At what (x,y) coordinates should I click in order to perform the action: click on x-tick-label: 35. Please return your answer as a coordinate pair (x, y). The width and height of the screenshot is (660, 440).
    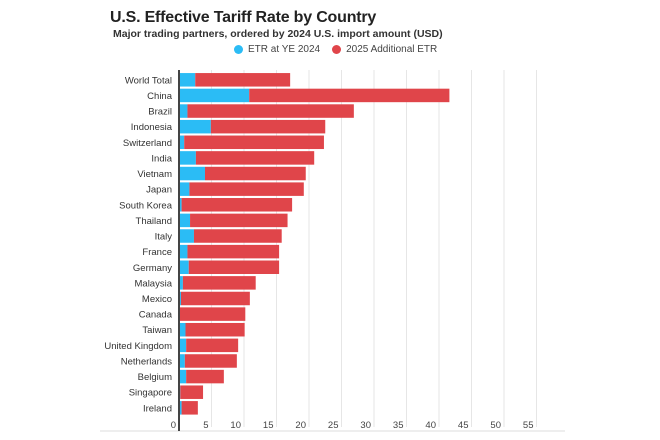
    Looking at the image, I should click on (398, 425).